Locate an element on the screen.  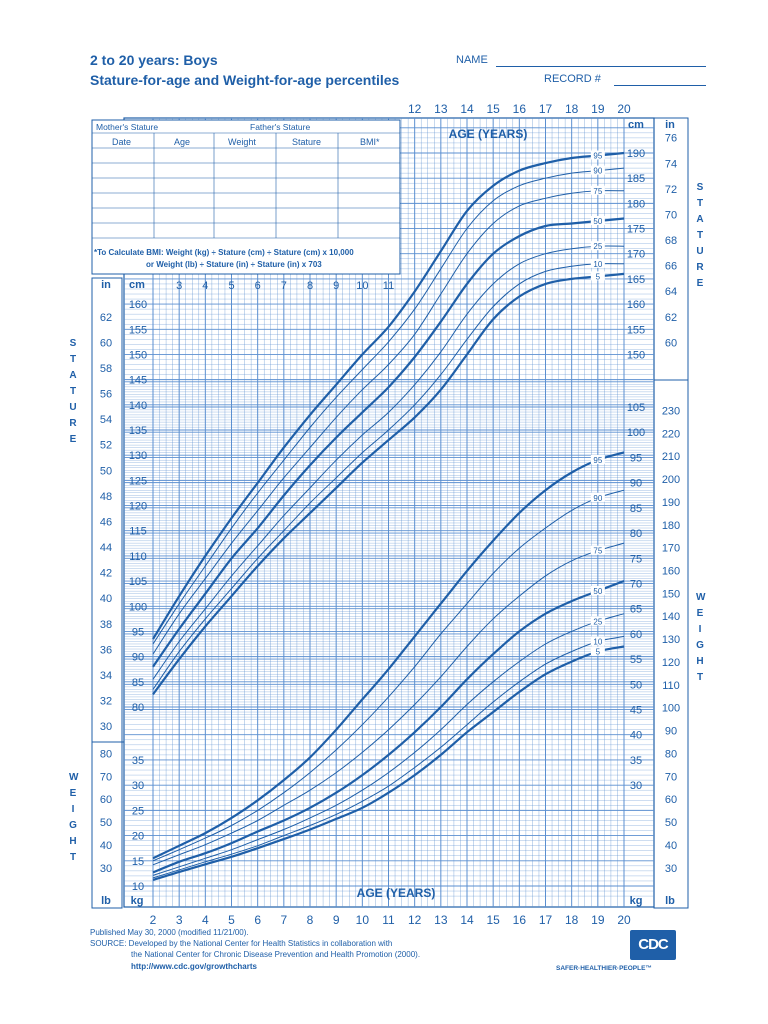
col-stature: Stature is located at coordinates (307, 142).